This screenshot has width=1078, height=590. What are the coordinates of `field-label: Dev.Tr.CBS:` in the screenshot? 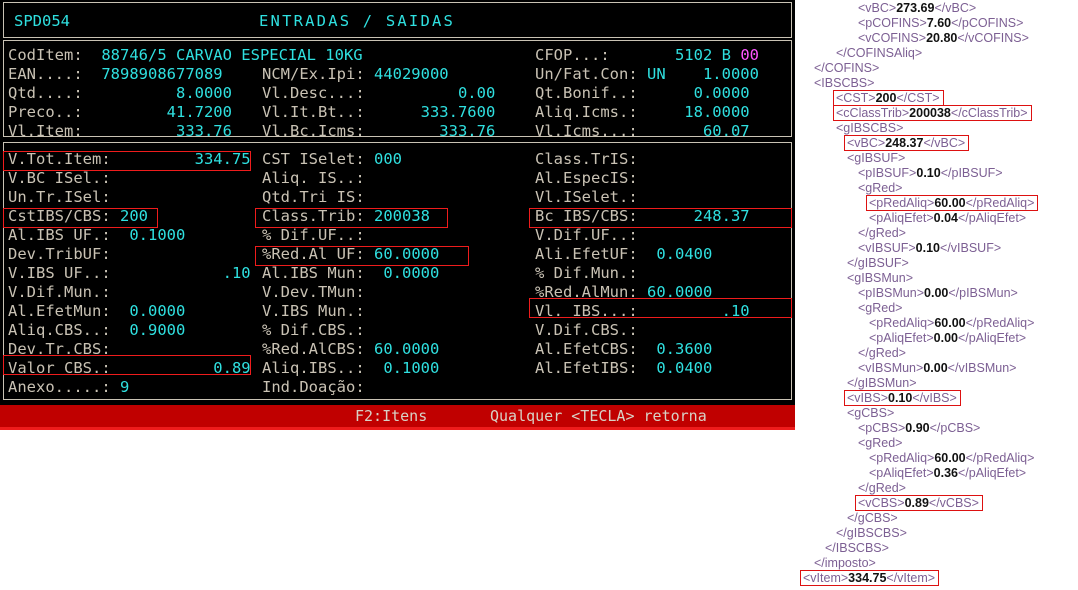 It's located at (59, 349).